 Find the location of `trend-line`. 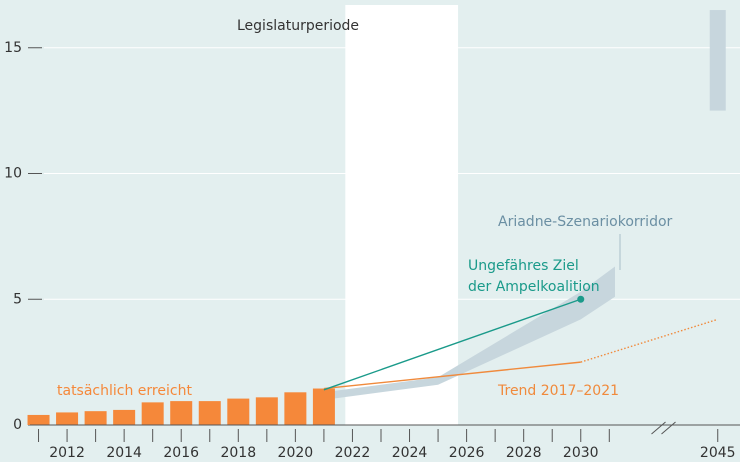

trend-line is located at coordinates (452, 375).